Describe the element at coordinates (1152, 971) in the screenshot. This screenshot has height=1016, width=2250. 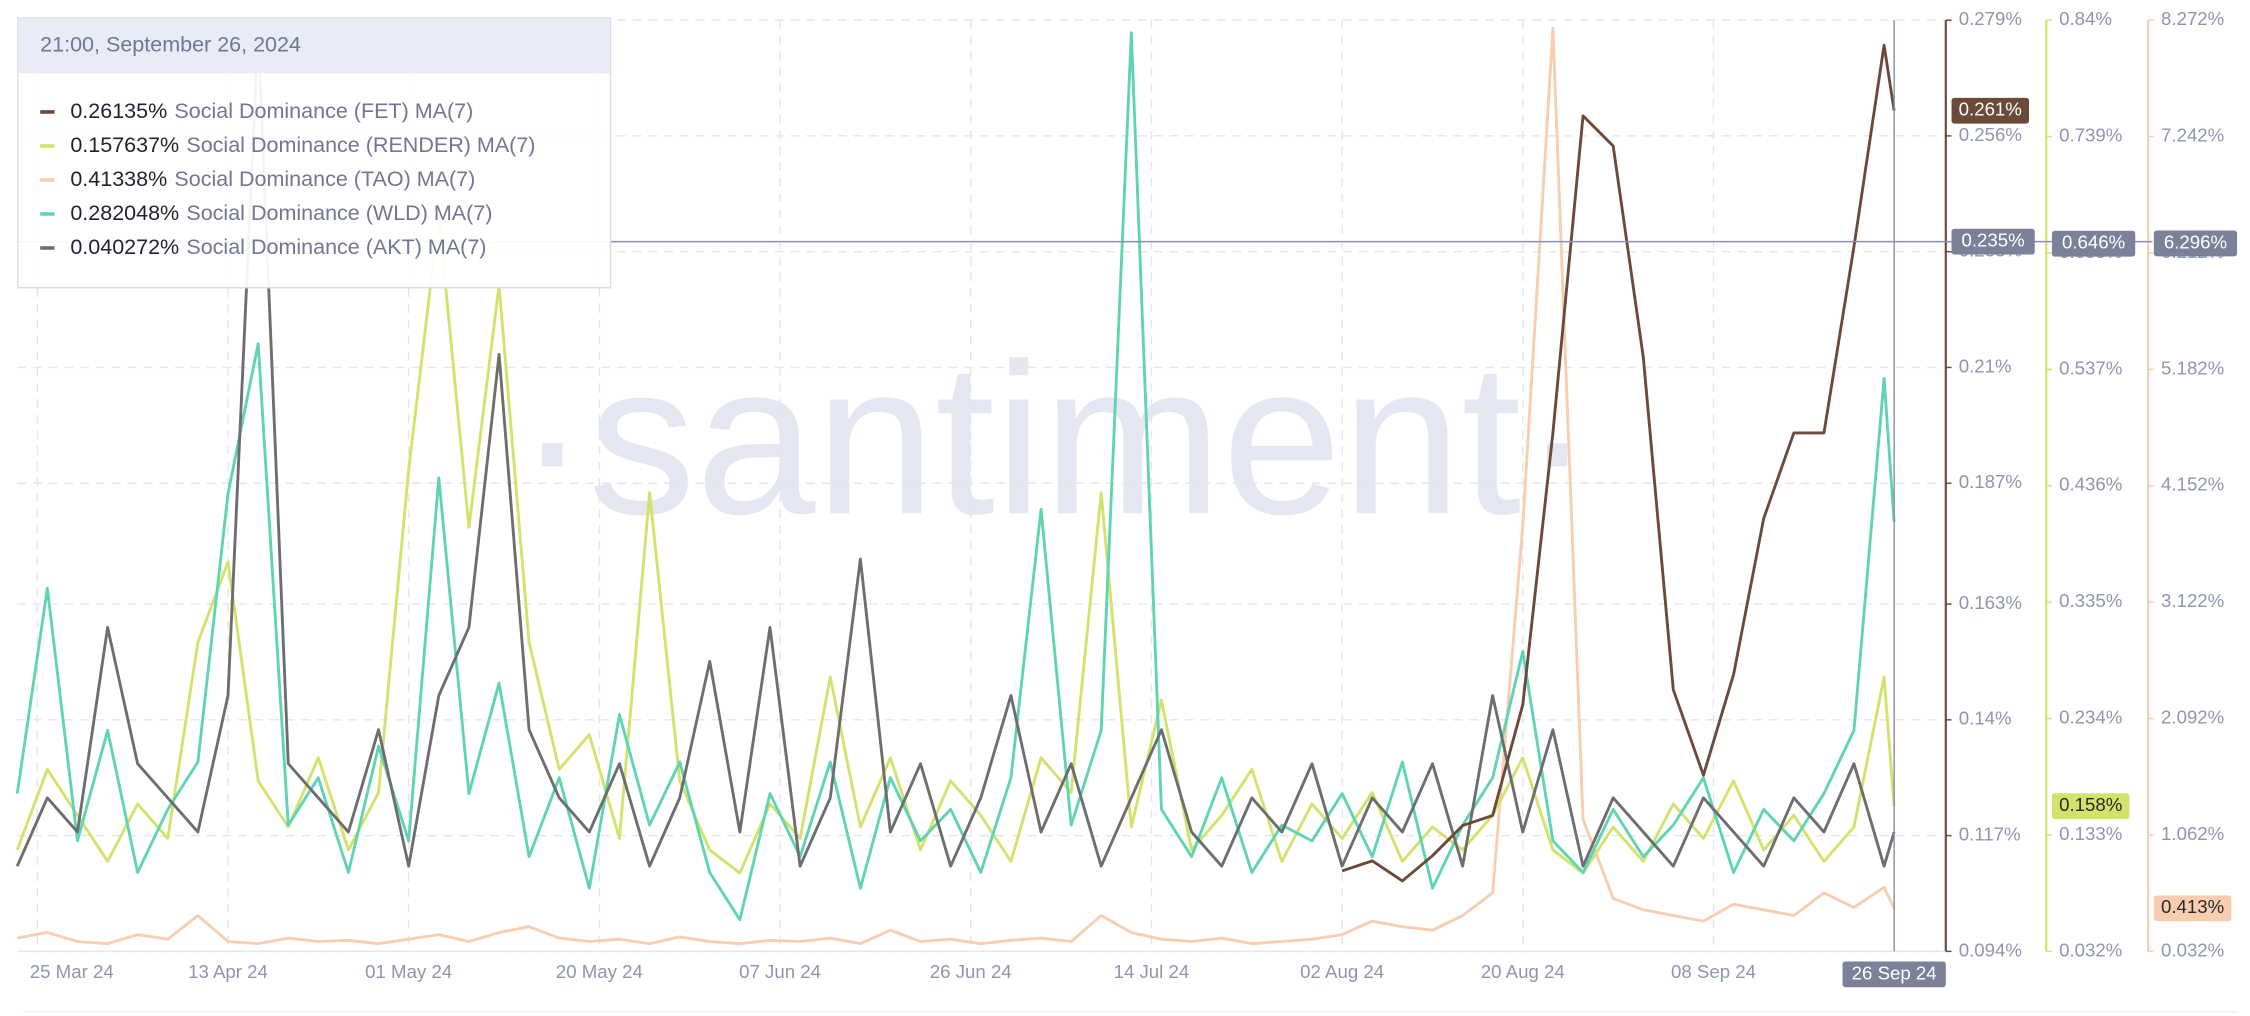
I see `x-tick-label: 14 Jul 24` at that location.